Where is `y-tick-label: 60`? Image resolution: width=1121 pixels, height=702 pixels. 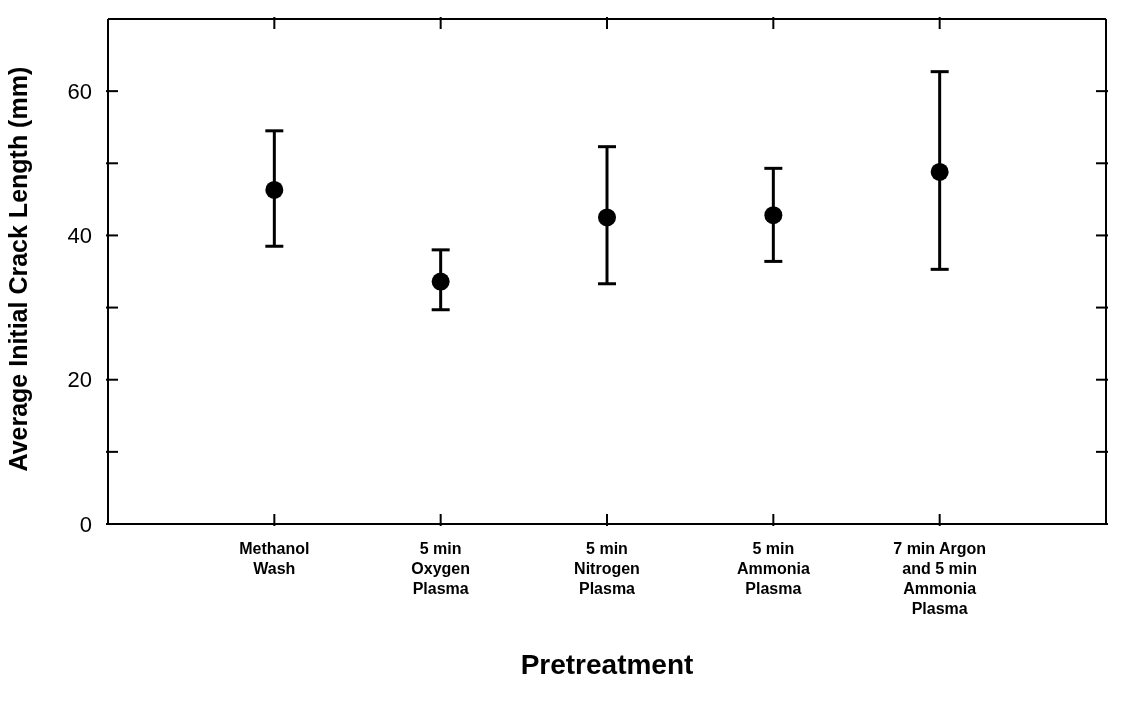 y-tick-label: 60 is located at coordinates (79, 91).